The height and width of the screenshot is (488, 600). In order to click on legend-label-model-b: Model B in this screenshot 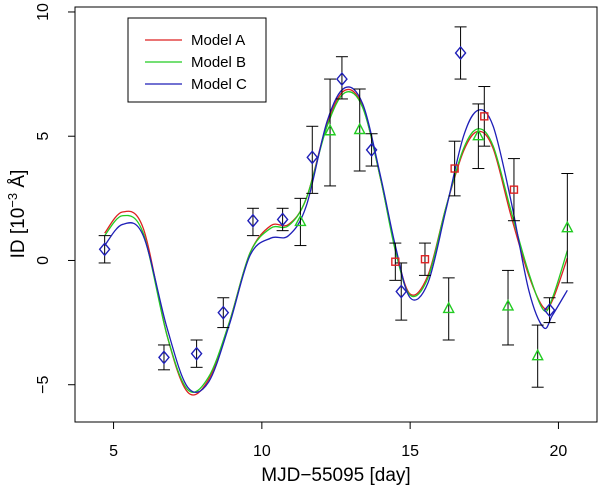, I will do `click(218, 62)`.